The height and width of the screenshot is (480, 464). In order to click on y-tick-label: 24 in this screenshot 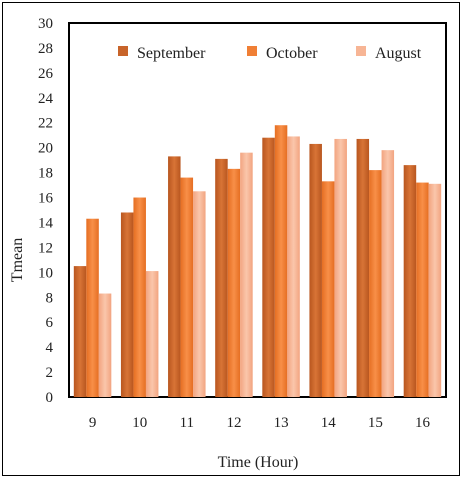, I will do `click(46, 99)`.